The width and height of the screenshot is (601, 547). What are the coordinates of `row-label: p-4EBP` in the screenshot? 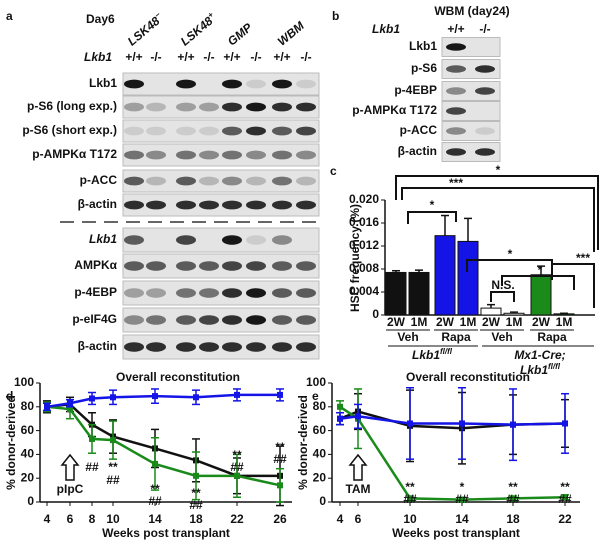 It's located at (415, 90).